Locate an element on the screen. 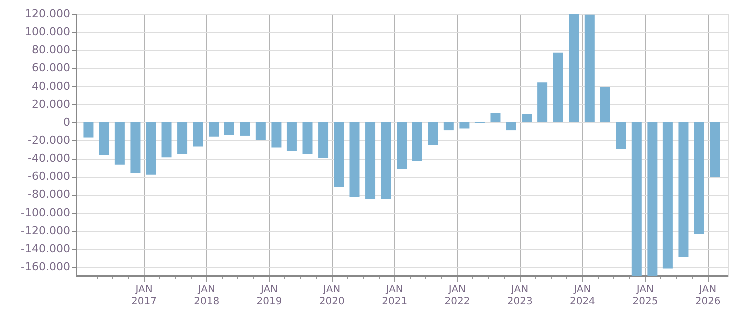 The image size is (751, 313). x-tick-label: JAN 2022 is located at coordinates (457, 296).